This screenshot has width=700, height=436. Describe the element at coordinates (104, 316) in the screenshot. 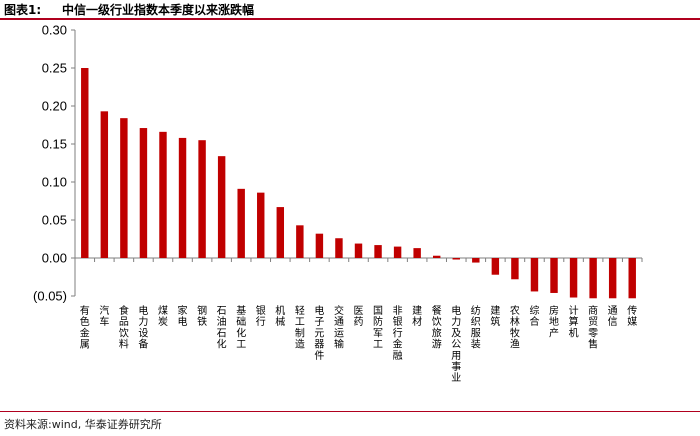

I see `x-tick-label: 汽车` at that location.